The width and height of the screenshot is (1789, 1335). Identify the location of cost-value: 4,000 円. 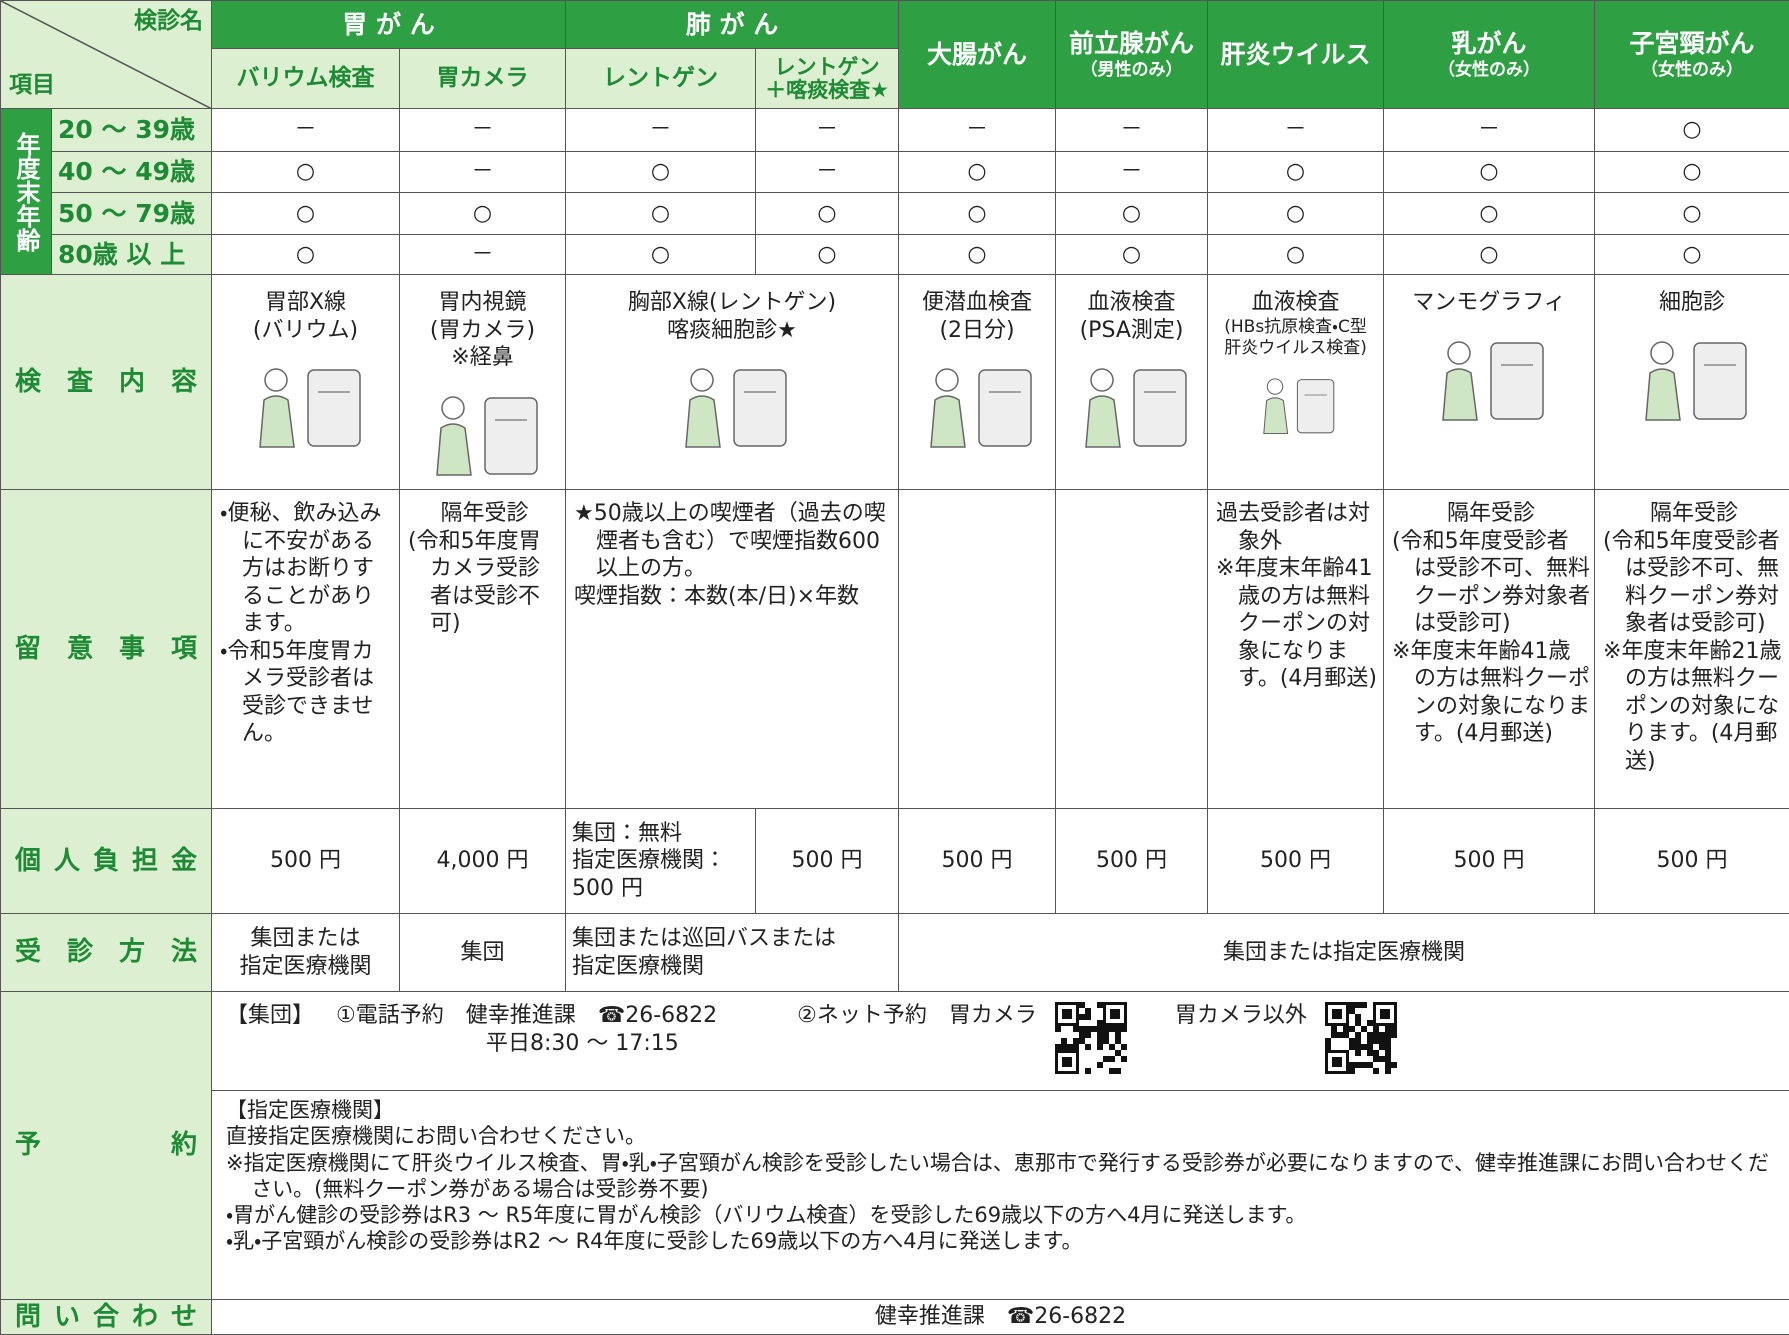
(482, 861).